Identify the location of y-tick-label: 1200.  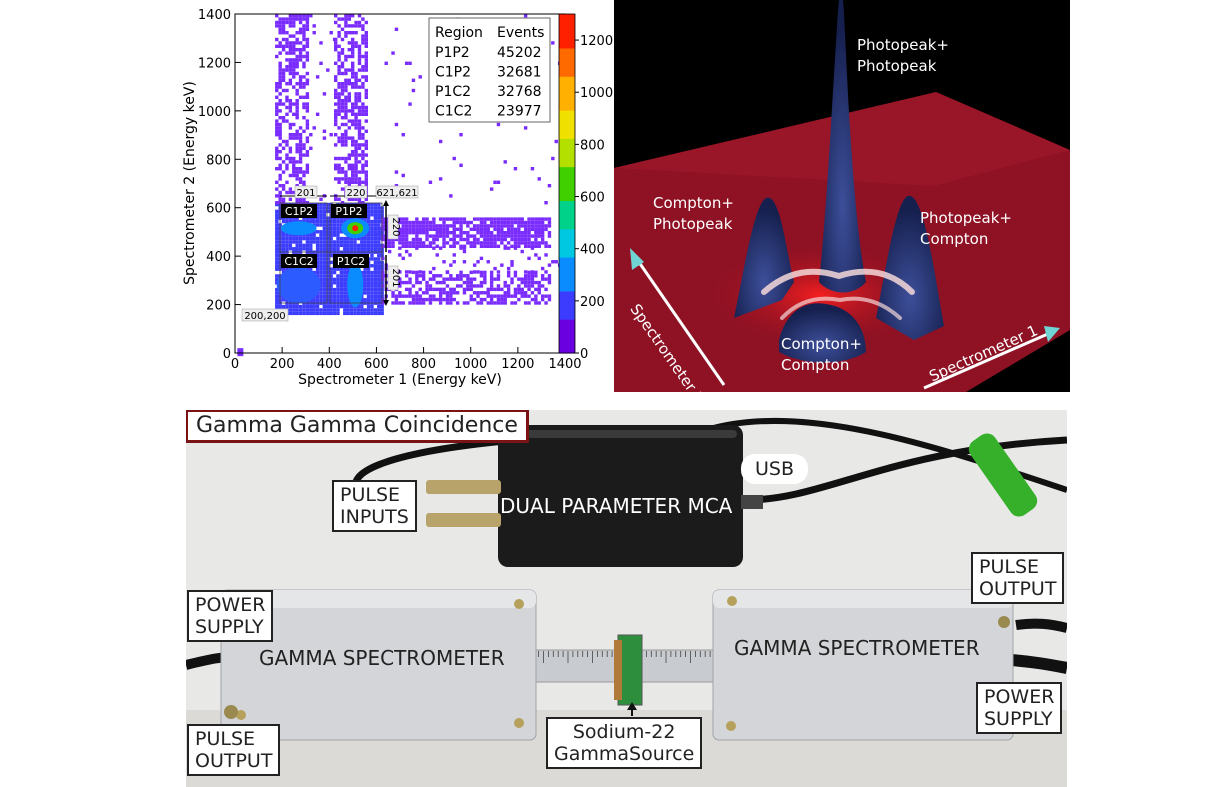
(214, 63).